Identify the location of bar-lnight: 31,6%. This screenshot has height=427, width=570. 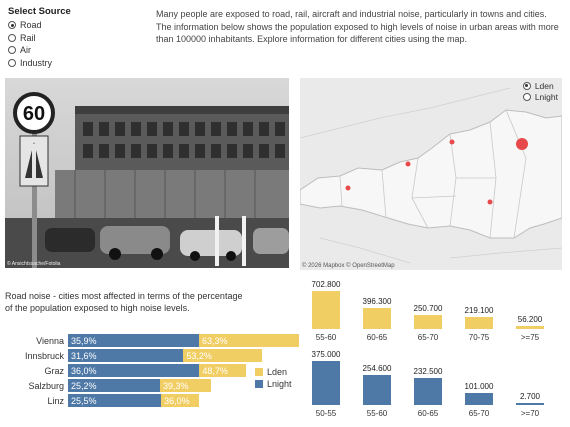
(126, 355).